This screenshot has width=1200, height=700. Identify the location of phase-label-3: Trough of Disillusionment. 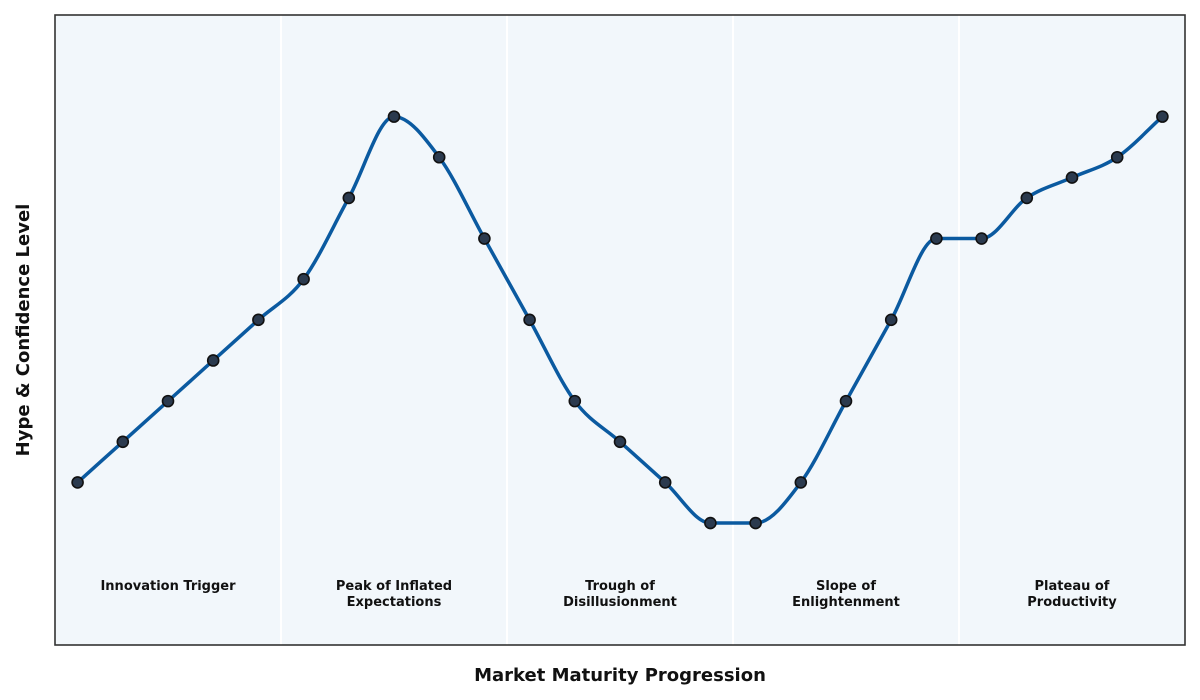
(620, 594).